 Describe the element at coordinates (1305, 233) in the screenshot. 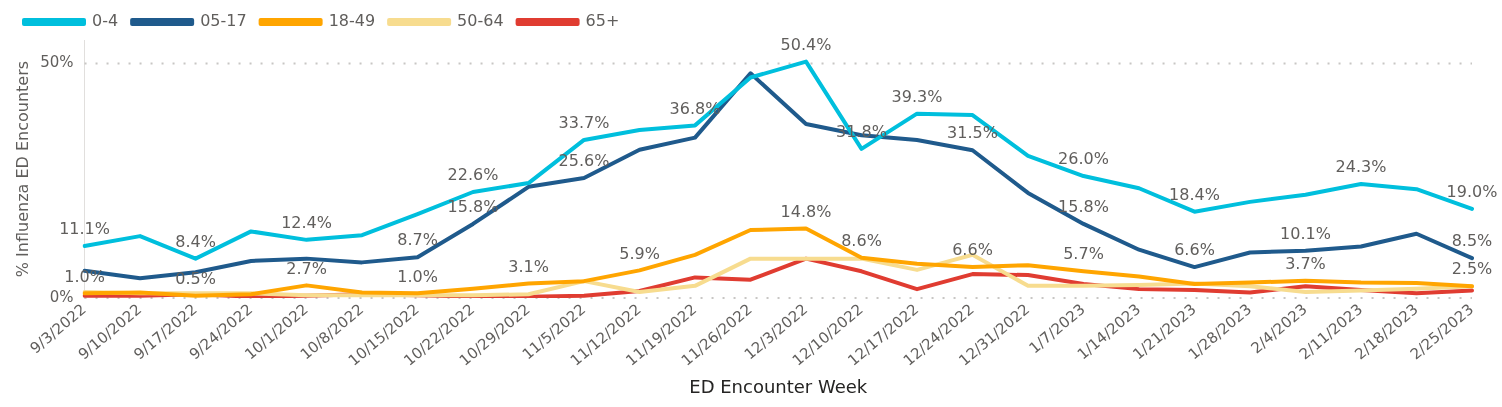

I see `data-label: 10.1%` at that location.